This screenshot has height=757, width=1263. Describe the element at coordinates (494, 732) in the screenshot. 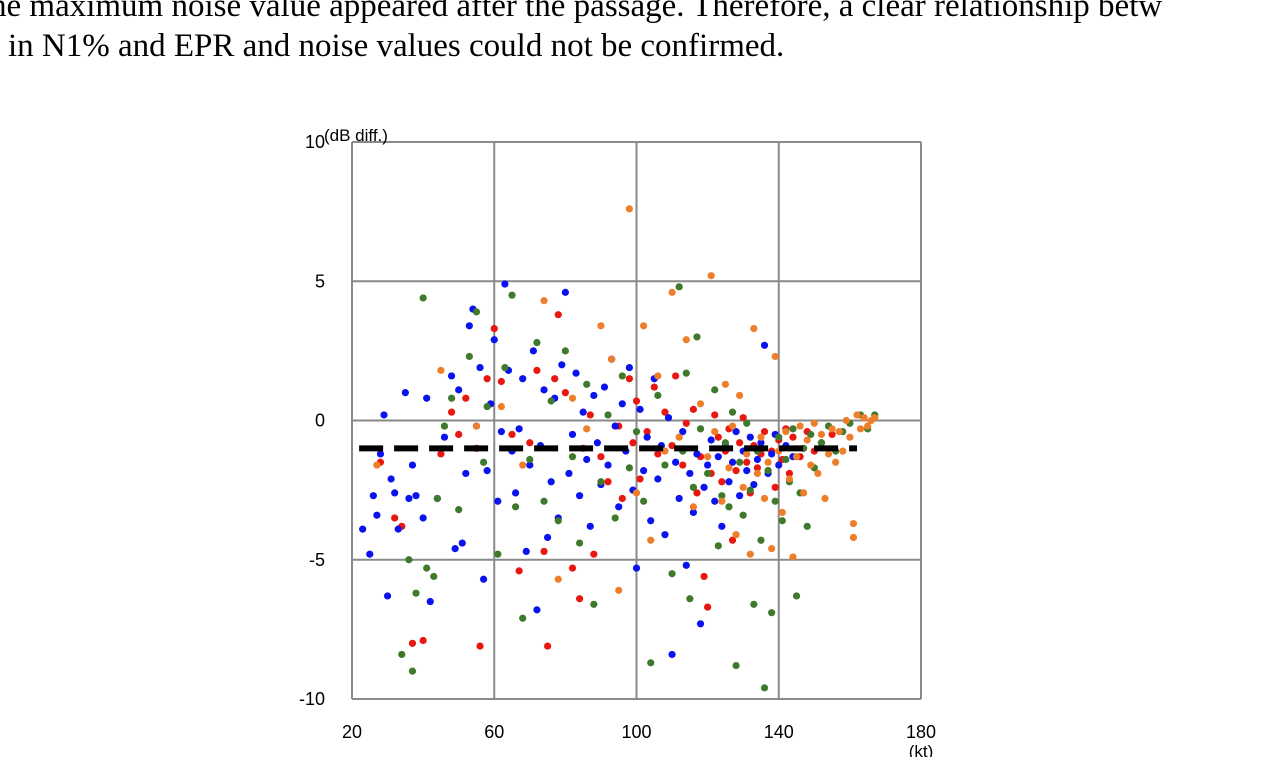

I see `x-tick-label: 60` at that location.